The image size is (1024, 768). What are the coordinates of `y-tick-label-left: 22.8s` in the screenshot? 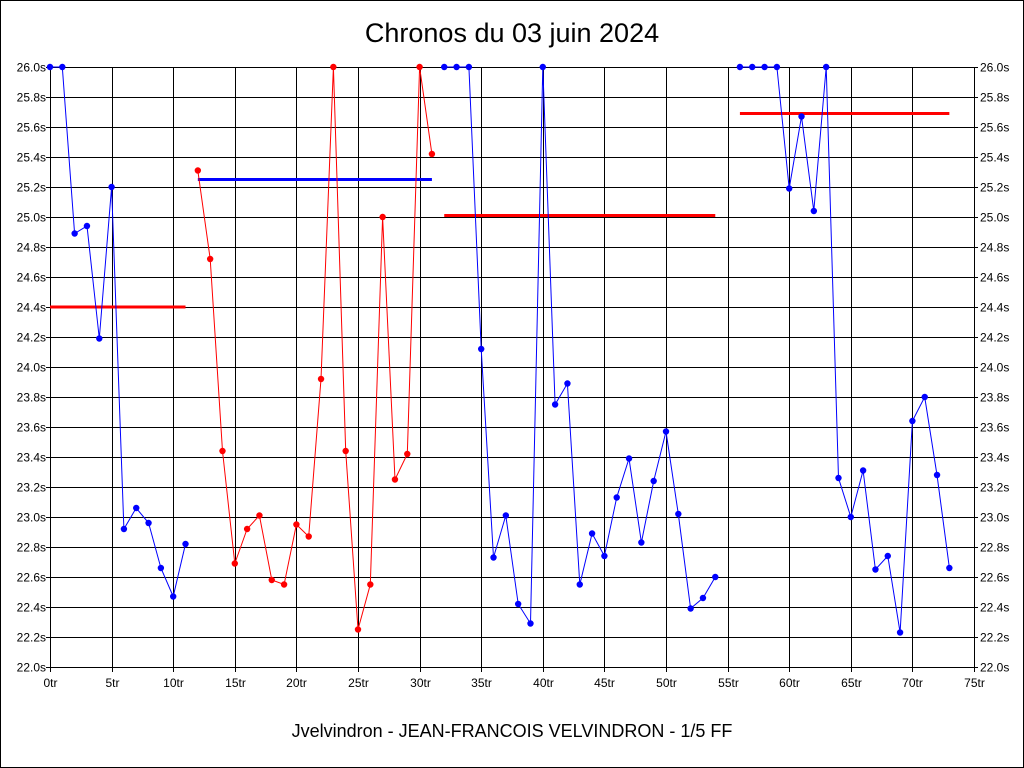 It's located at (31, 548).